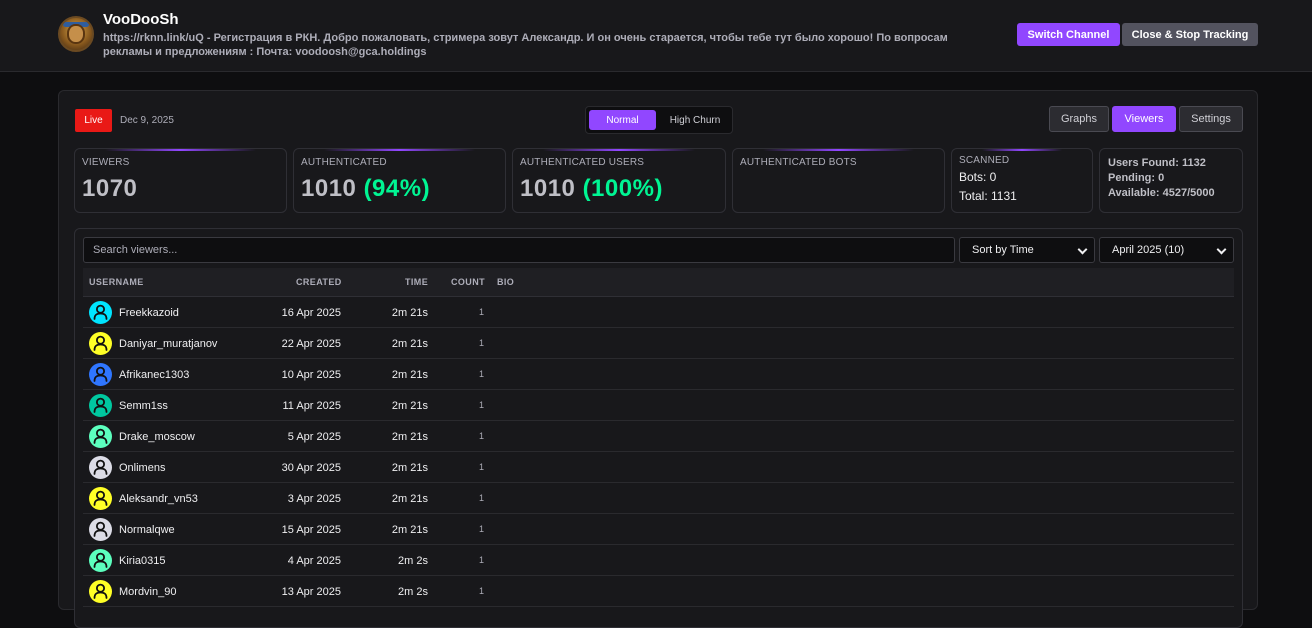 The width and height of the screenshot is (1312, 628). Describe the element at coordinates (417, 282) in the screenshot. I see `column-time: TIME` at that location.